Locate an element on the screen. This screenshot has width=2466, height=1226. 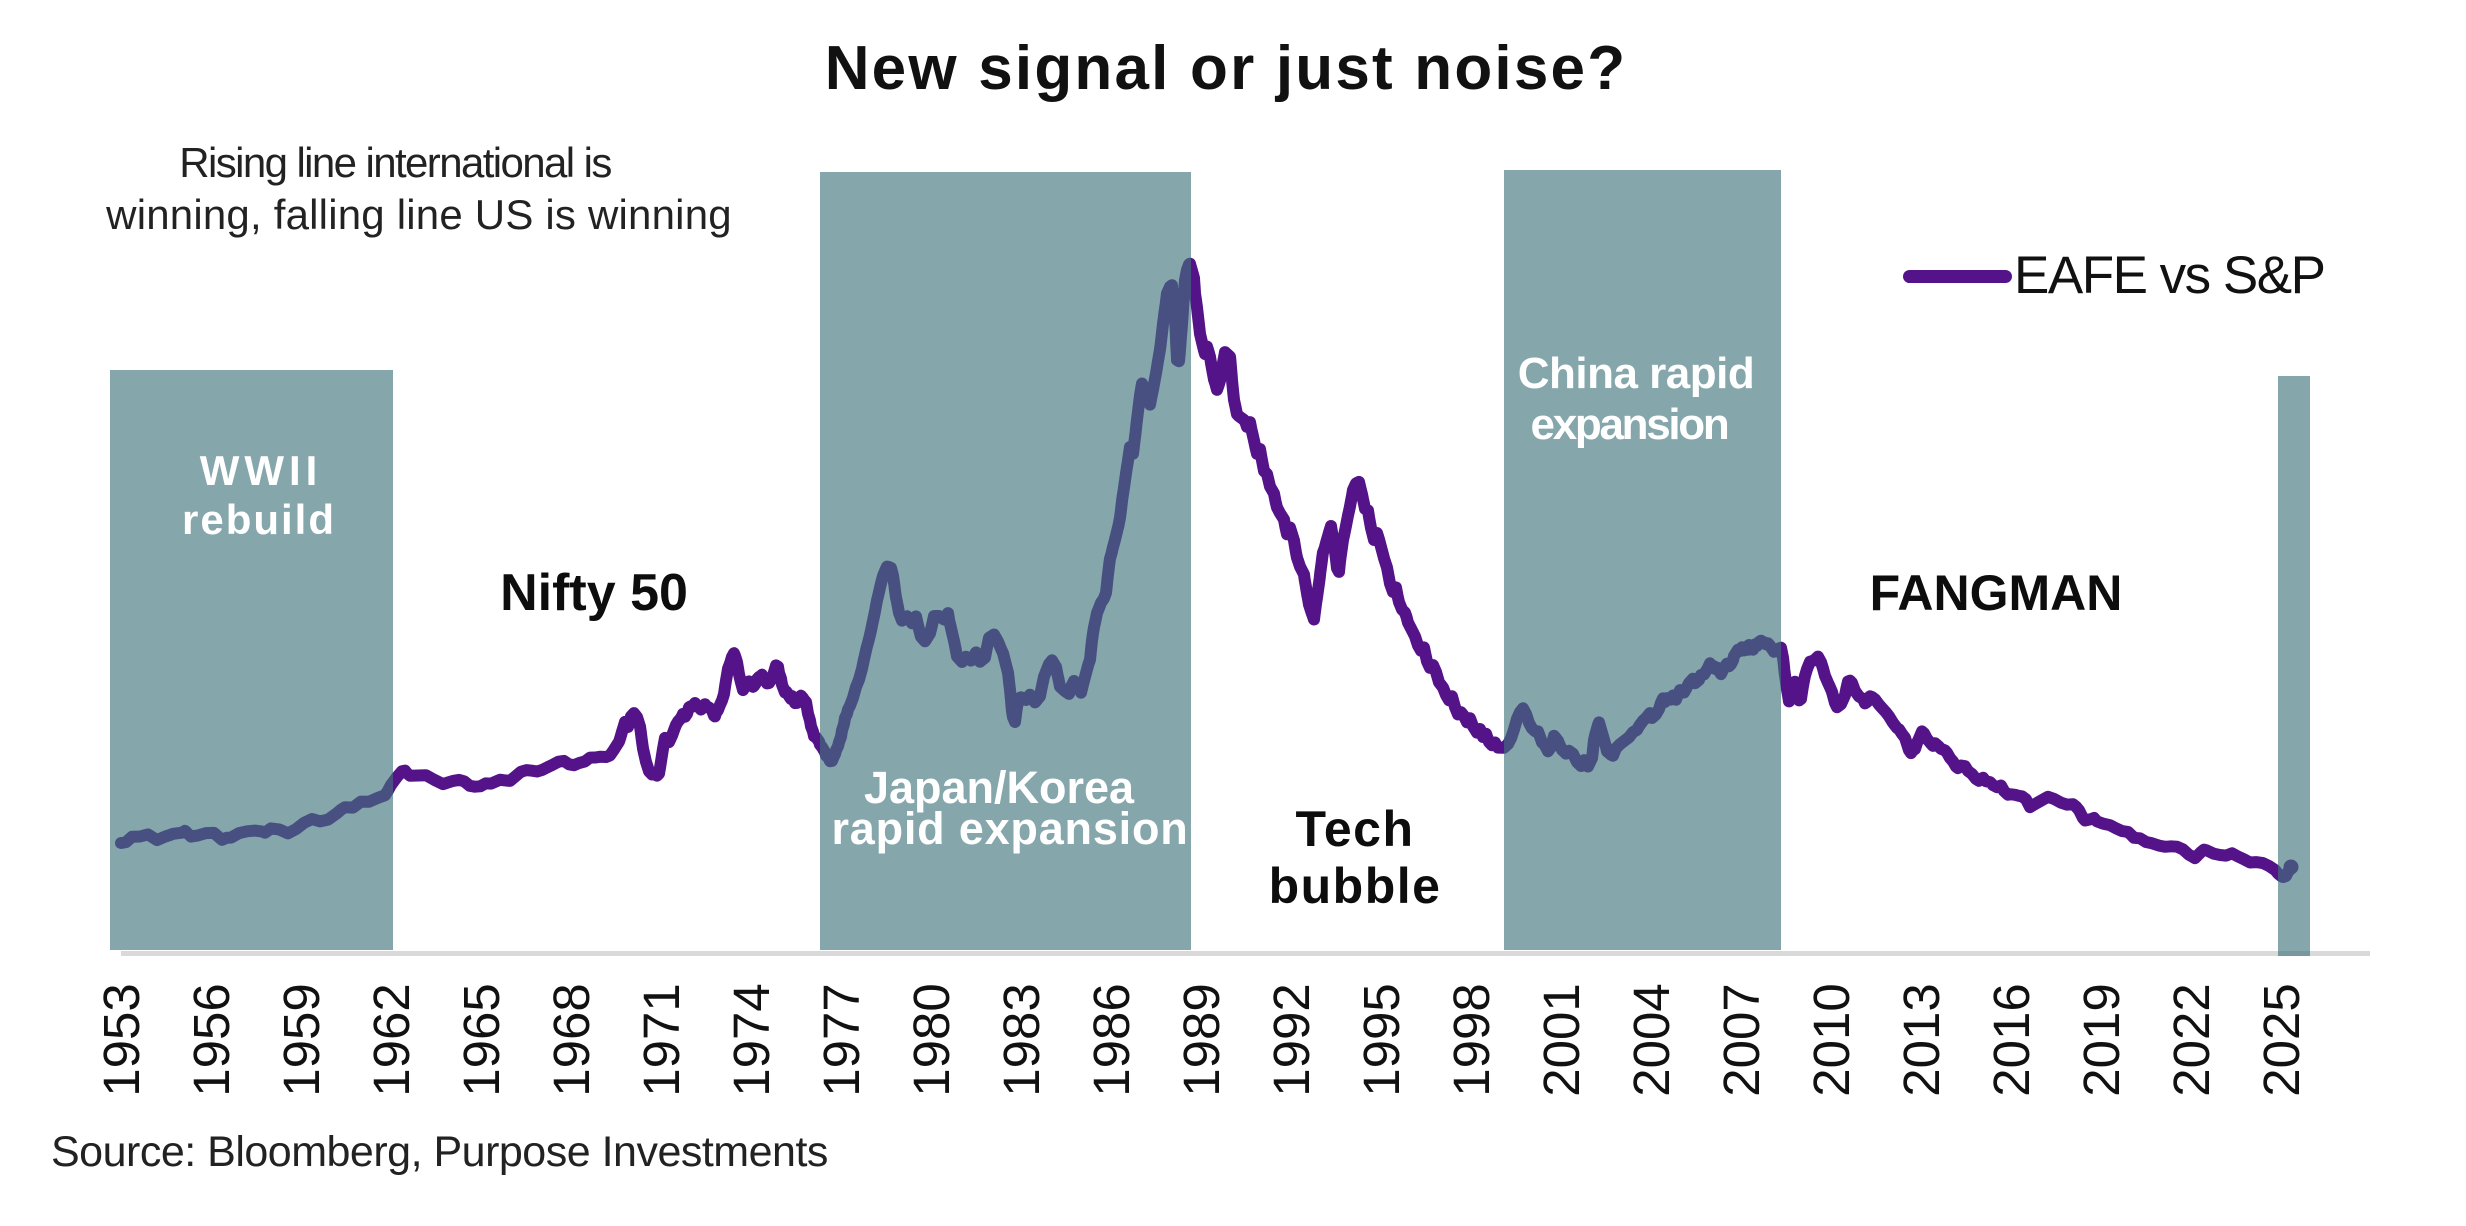
svg-text: 1974 is located at coordinates (751, 1039).